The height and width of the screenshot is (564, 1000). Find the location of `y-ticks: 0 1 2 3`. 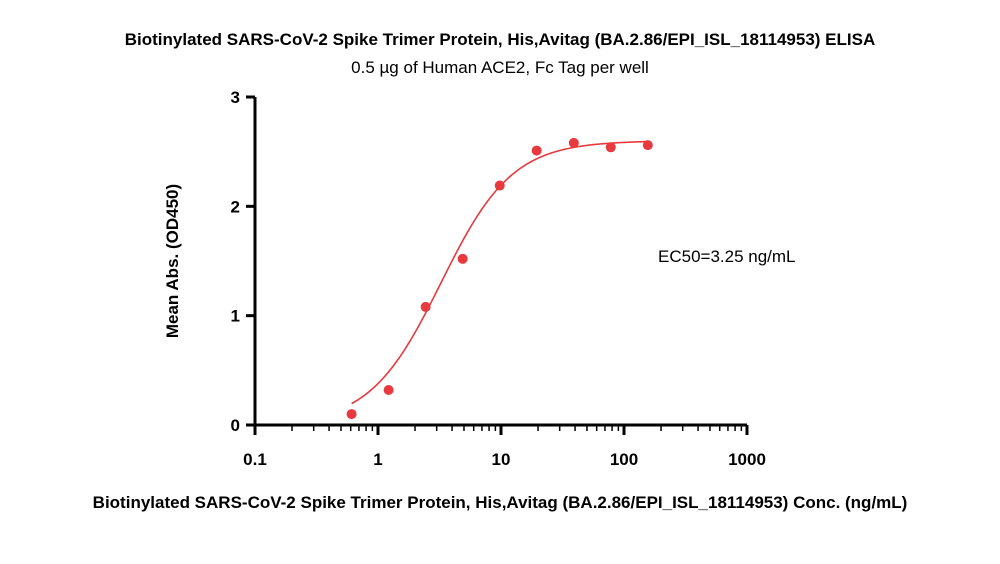

y-ticks: 0 1 2 3 is located at coordinates (243, 261).